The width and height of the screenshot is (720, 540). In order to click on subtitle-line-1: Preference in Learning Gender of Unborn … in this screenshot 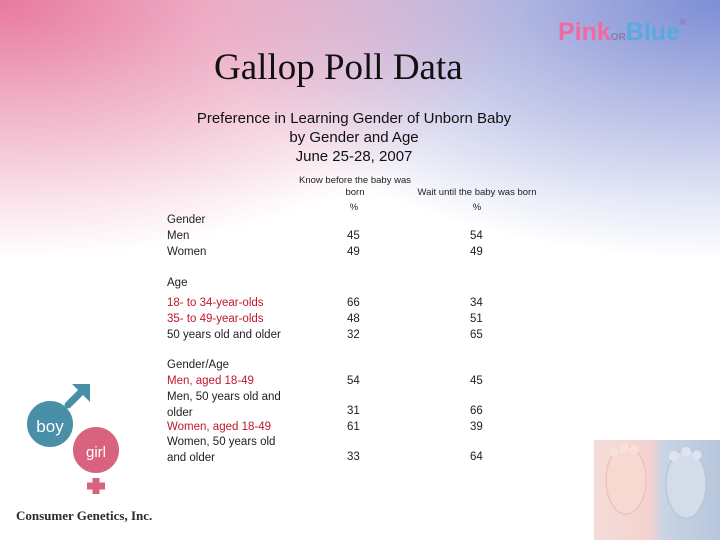, I will do `click(354, 118)`.